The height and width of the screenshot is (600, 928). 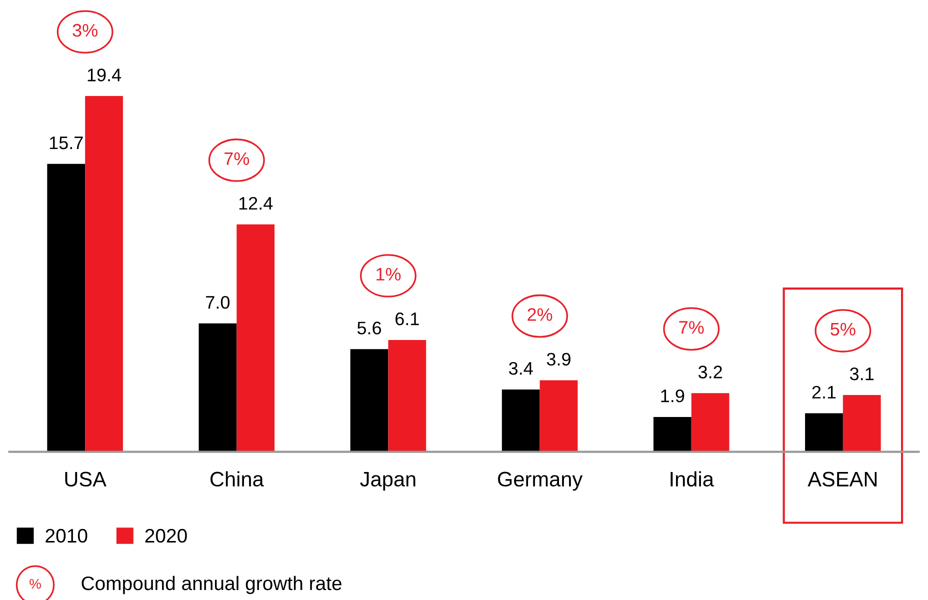 What do you see at coordinates (66, 143) in the screenshot?
I see `data-label: 15.7` at bounding box center [66, 143].